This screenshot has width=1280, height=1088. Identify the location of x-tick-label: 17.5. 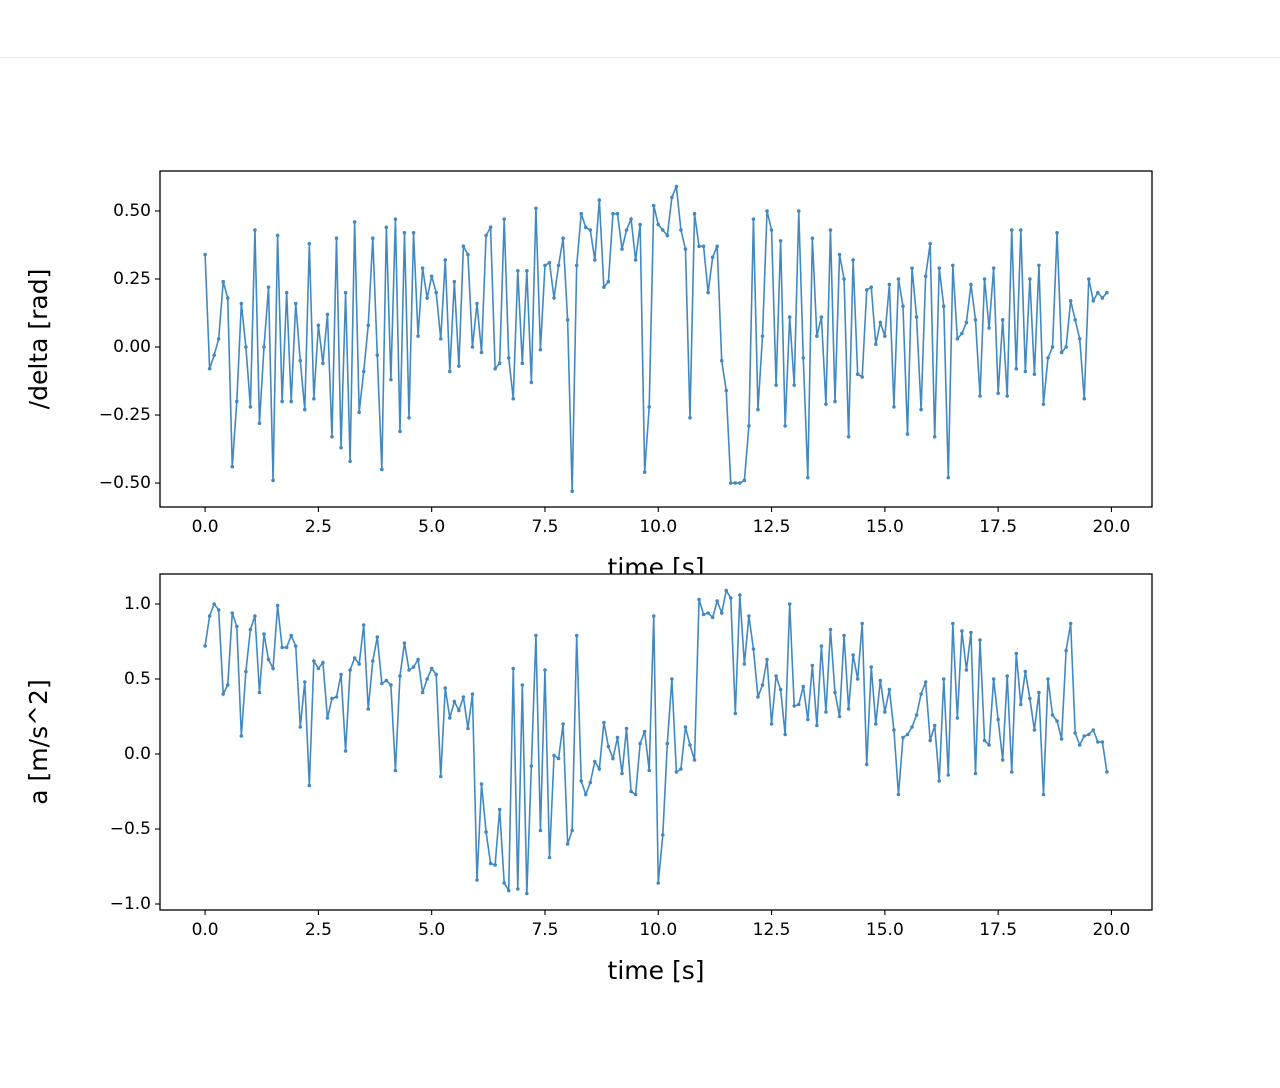
(998, 527).